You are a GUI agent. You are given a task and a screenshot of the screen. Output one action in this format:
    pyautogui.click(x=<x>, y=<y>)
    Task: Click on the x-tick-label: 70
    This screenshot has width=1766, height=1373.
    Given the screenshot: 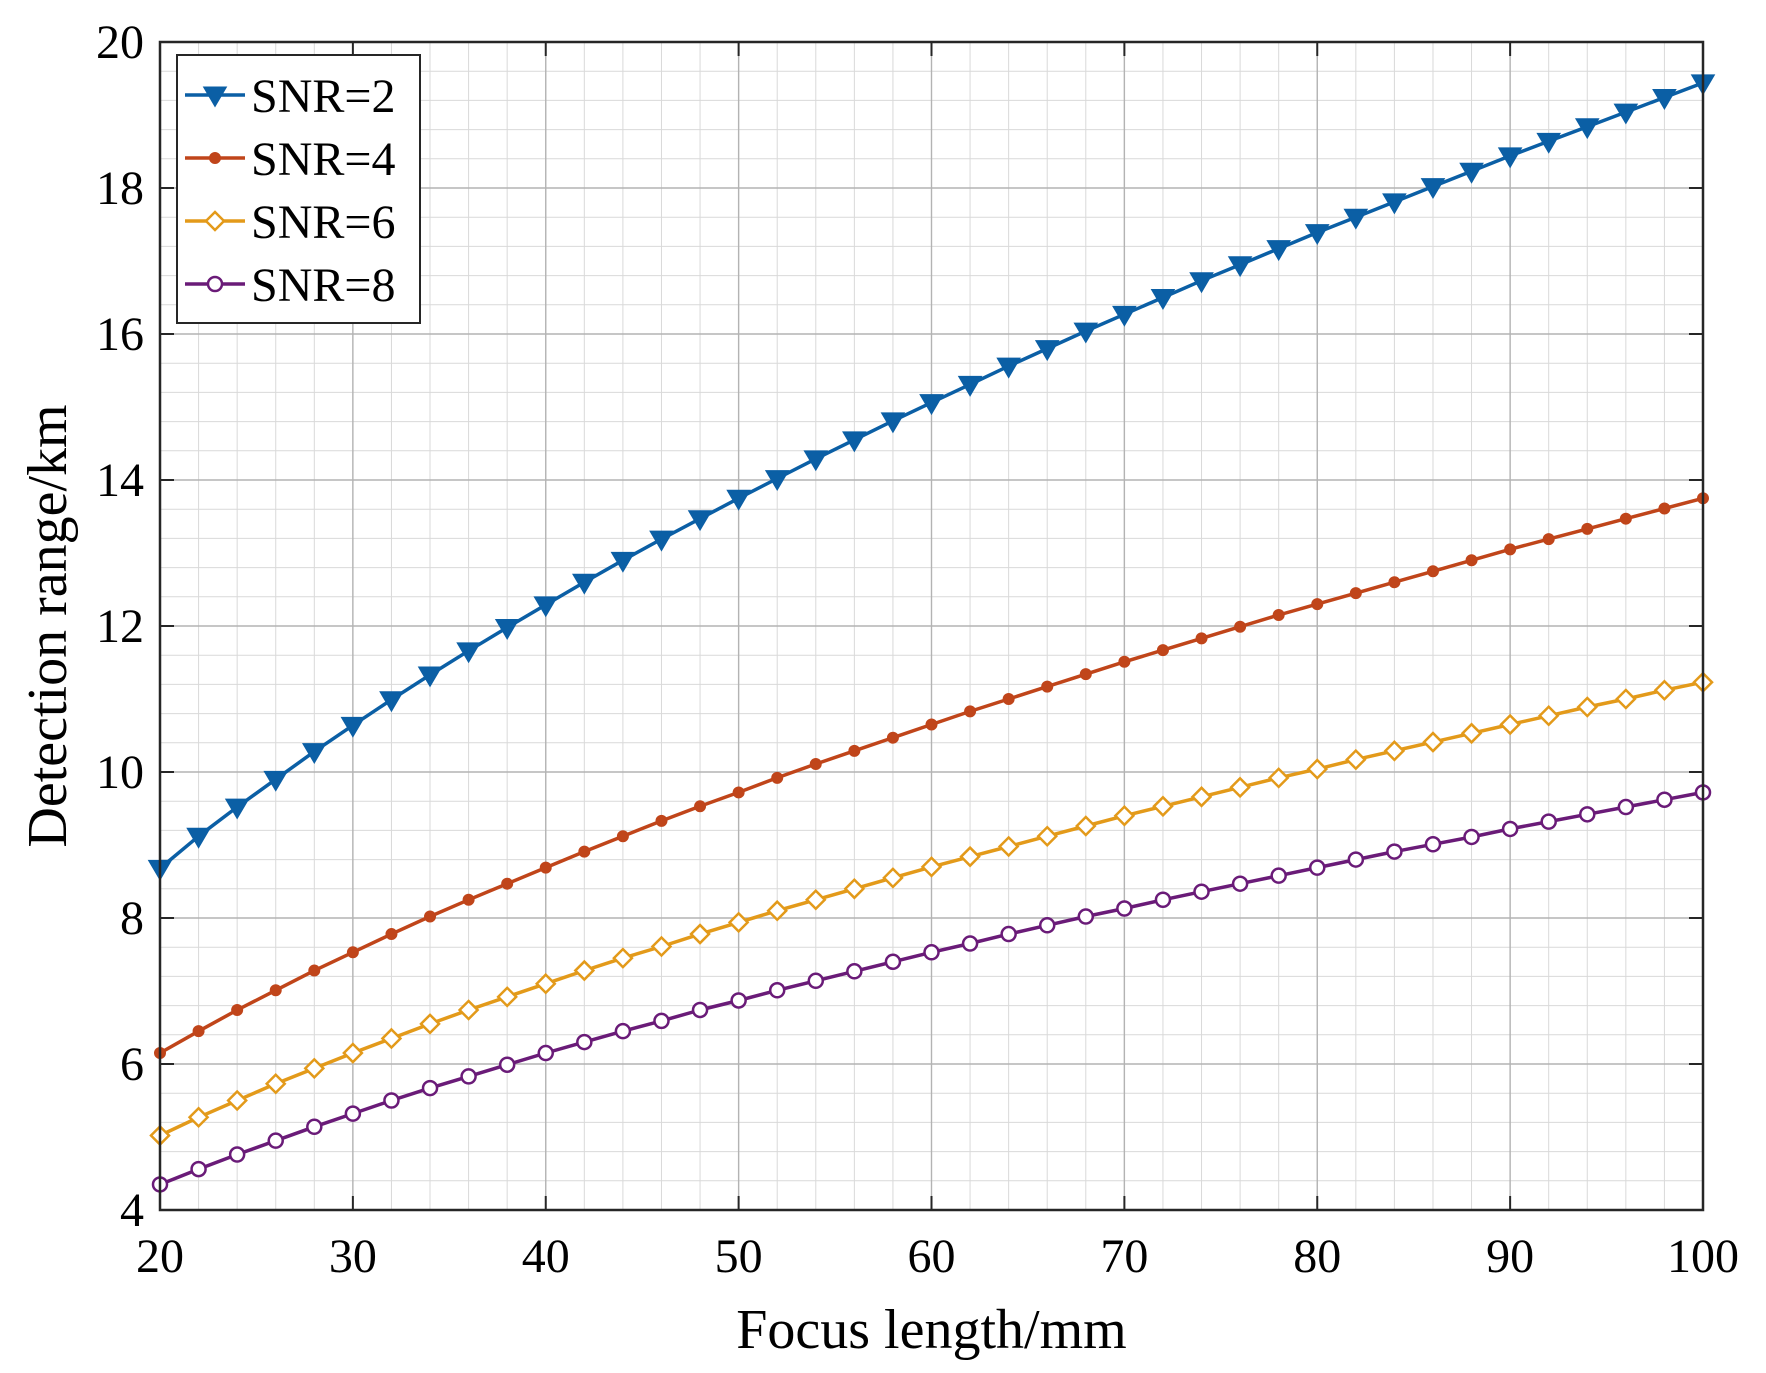 What is the action you would take?
    pyautogui.click(x=1124, y=1256)
    